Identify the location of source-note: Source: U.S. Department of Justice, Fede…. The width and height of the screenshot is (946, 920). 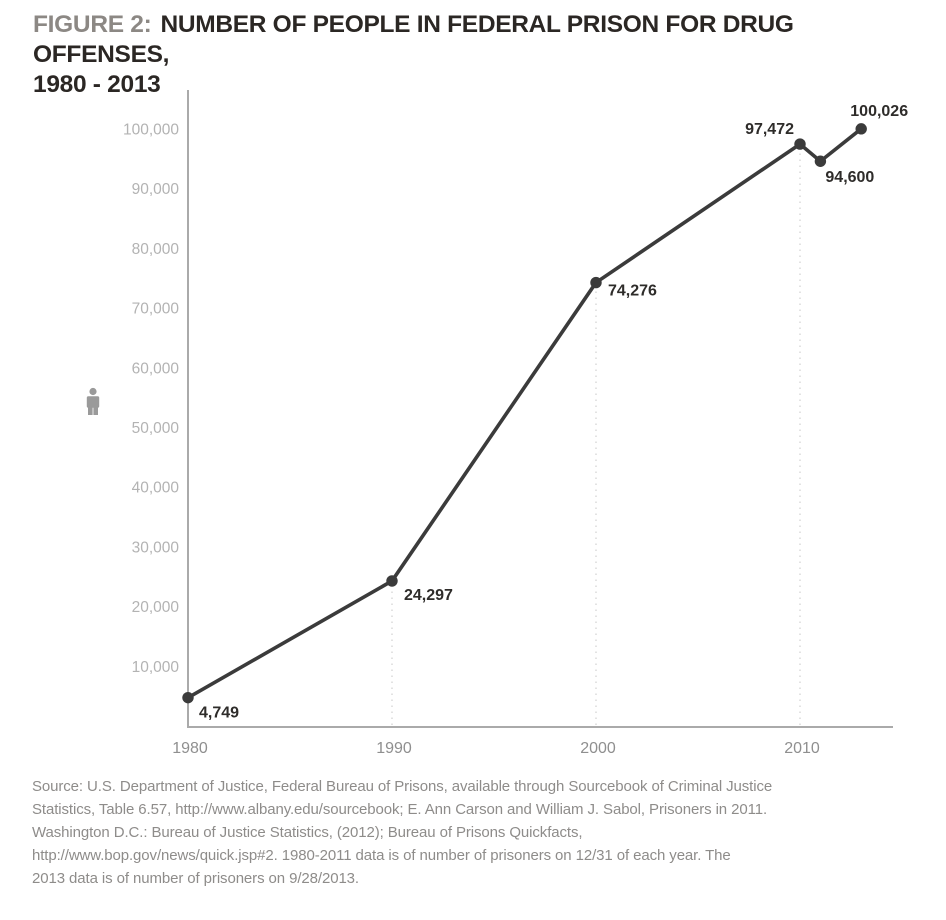
(477, 832).